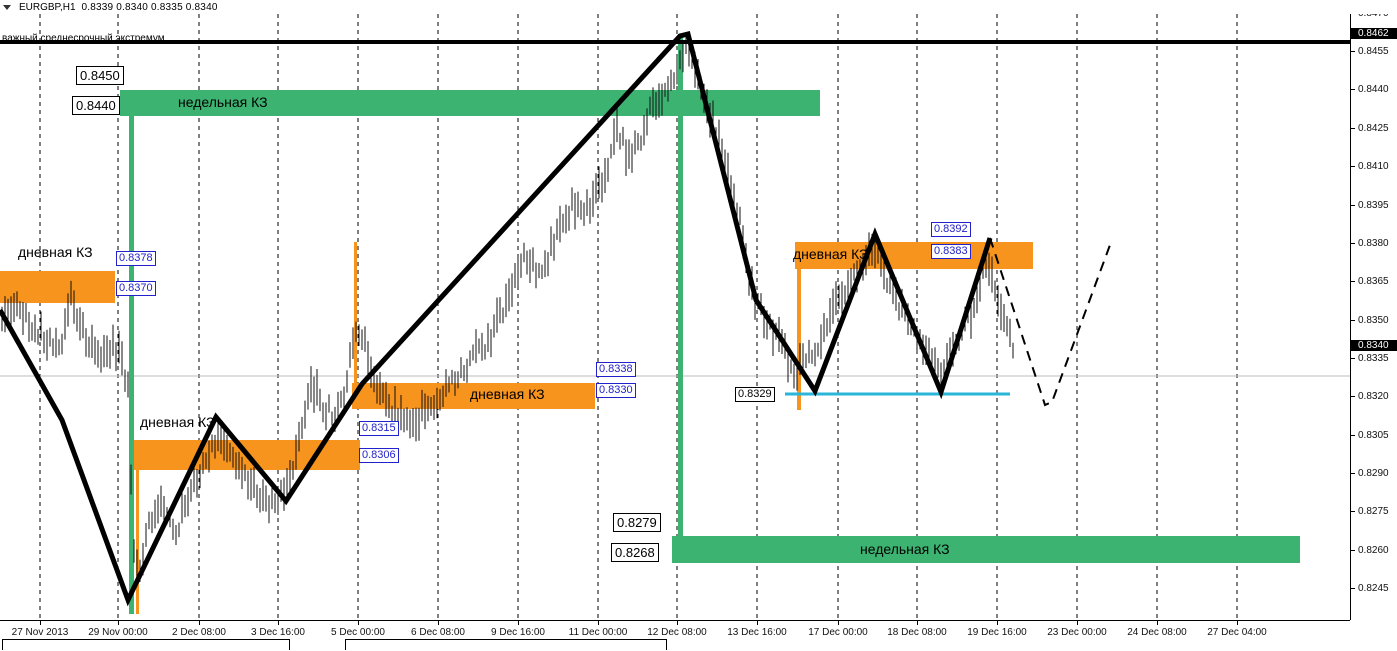  I want to click on time-tick-label: 27 Dec 04:00, so click(1237, 632).